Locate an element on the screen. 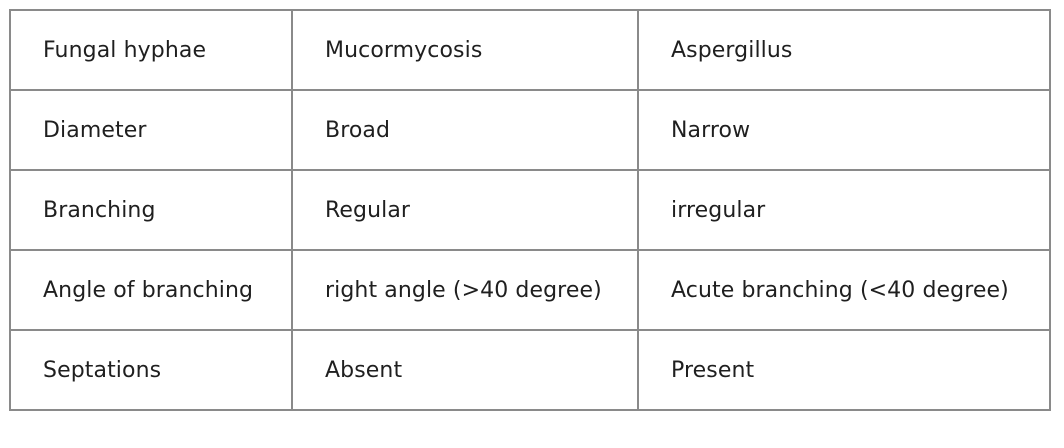 This screenshot has width=1064, height=448. table-cell: Fungal hyphae is located at coordinates (151, 50).